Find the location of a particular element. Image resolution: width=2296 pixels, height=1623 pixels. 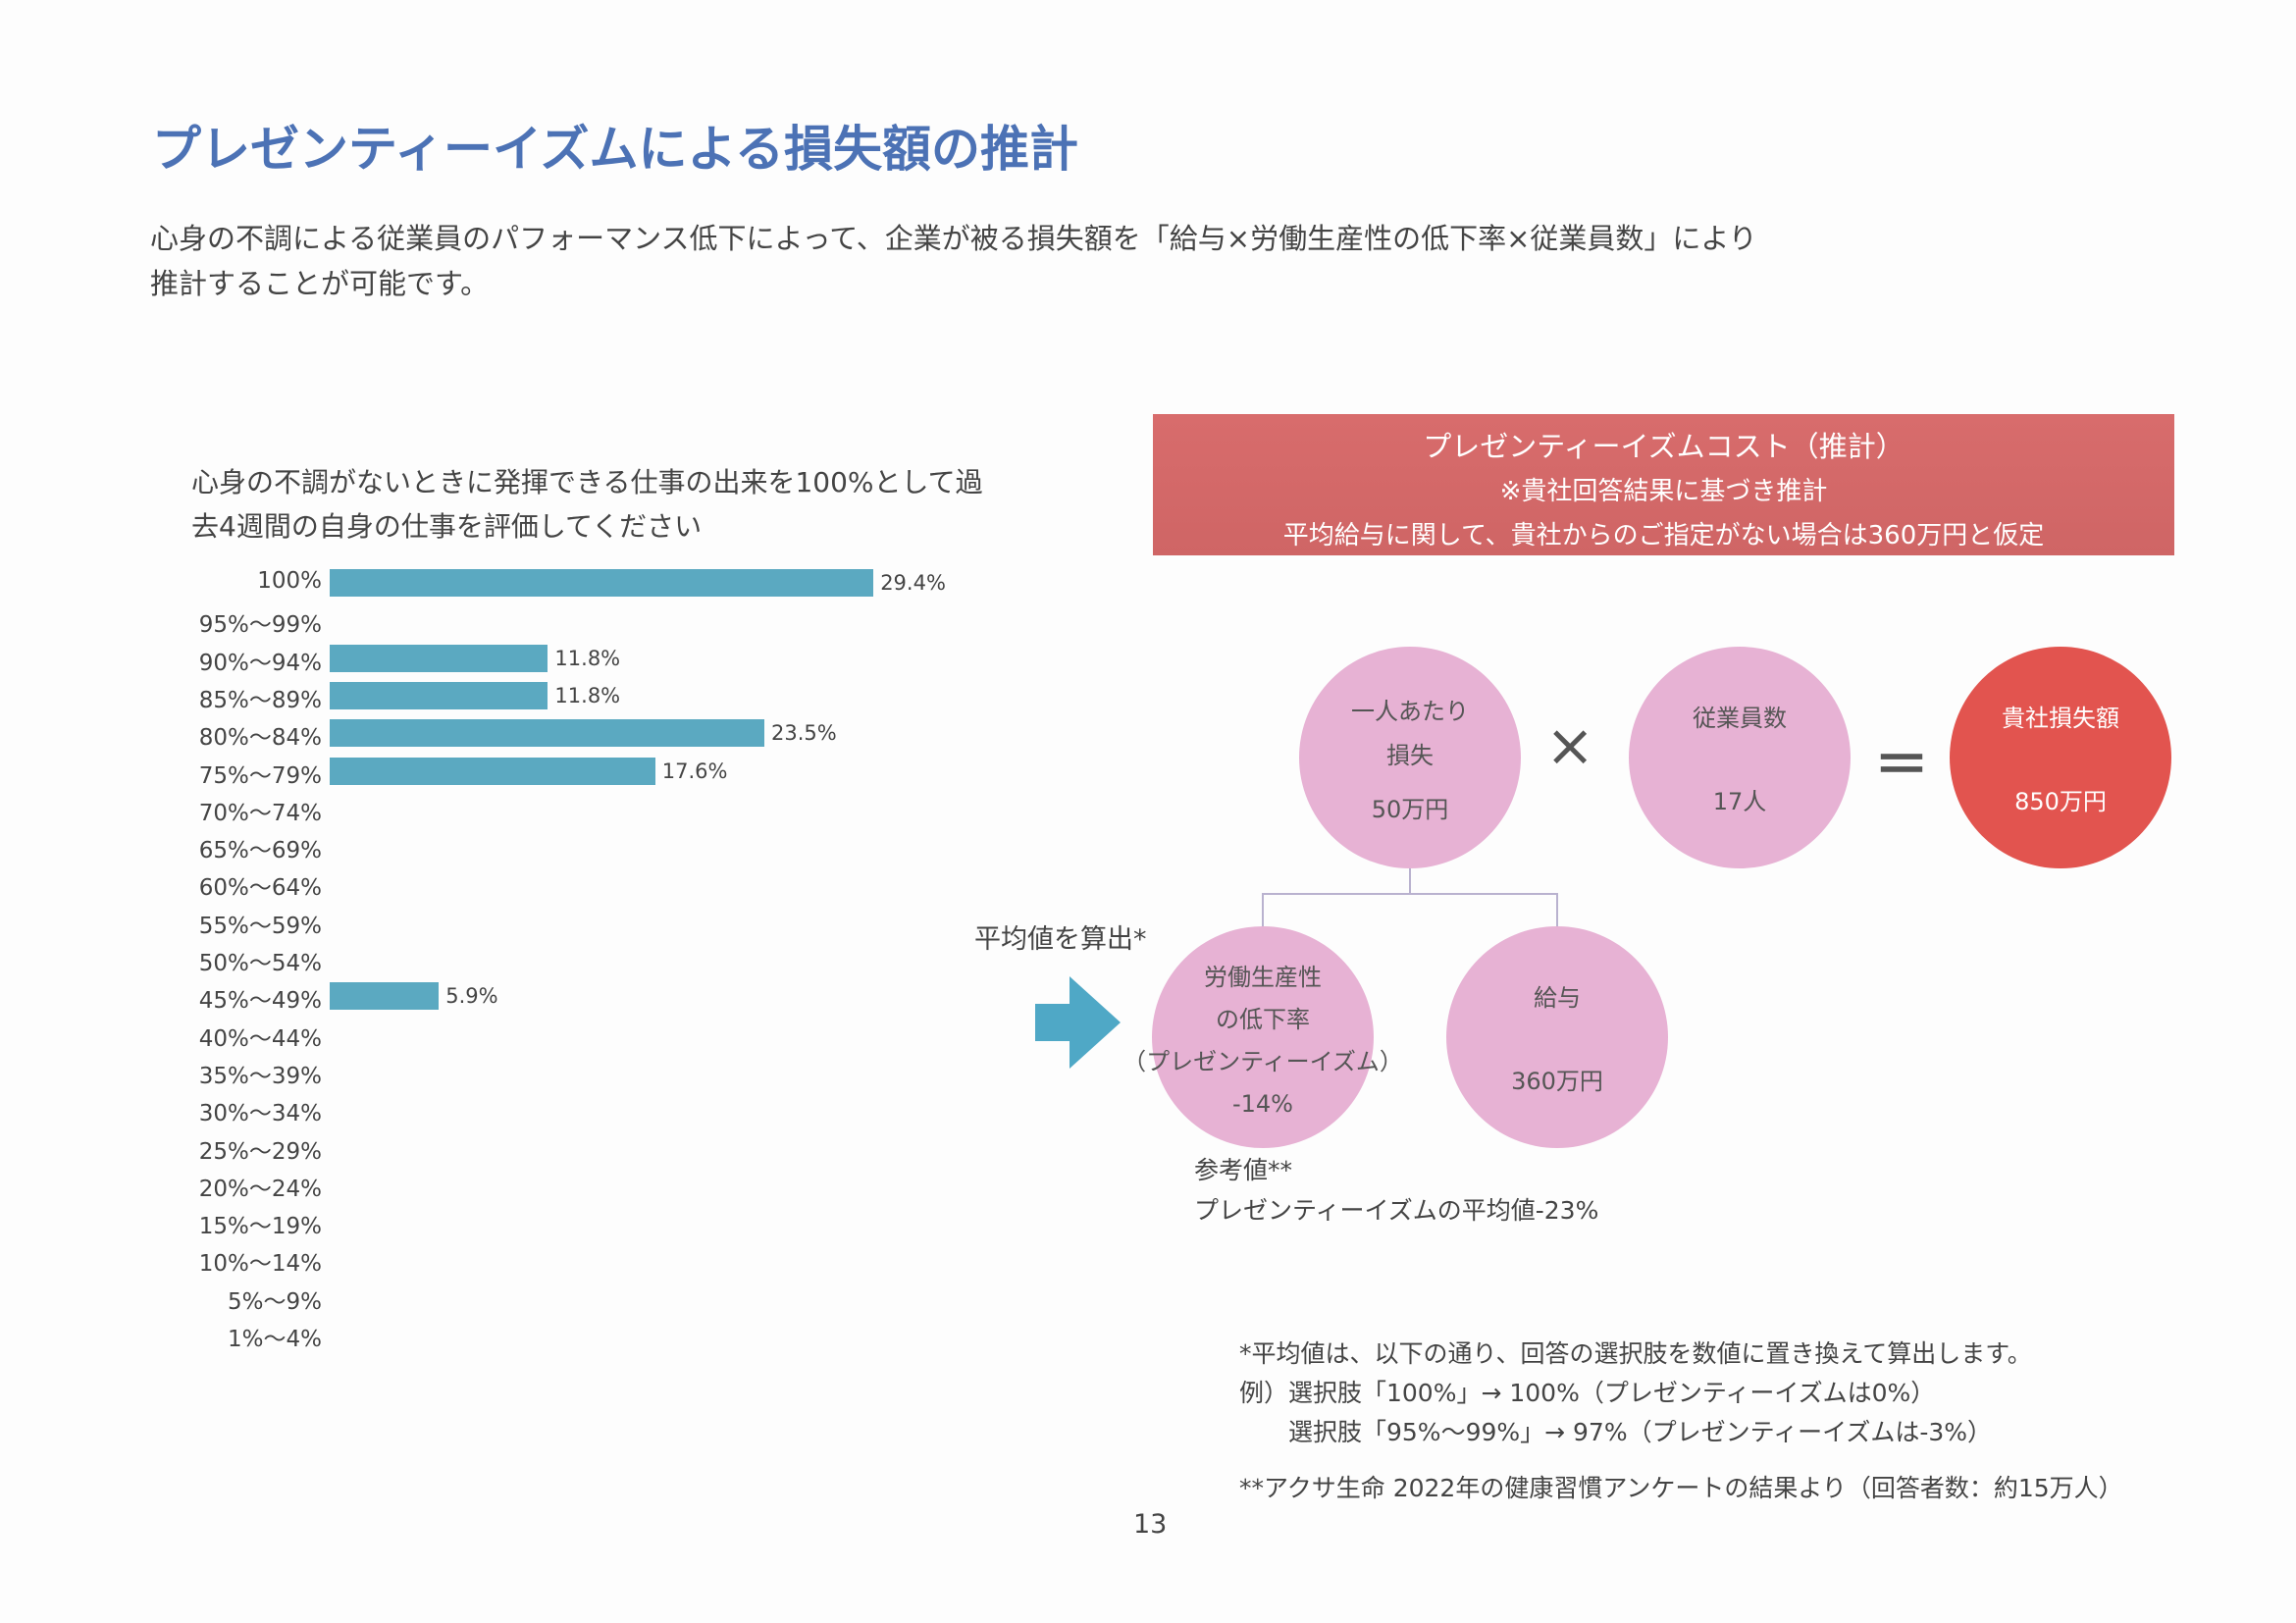

category-label: 80%～84% is located at coordinates (260, 738).